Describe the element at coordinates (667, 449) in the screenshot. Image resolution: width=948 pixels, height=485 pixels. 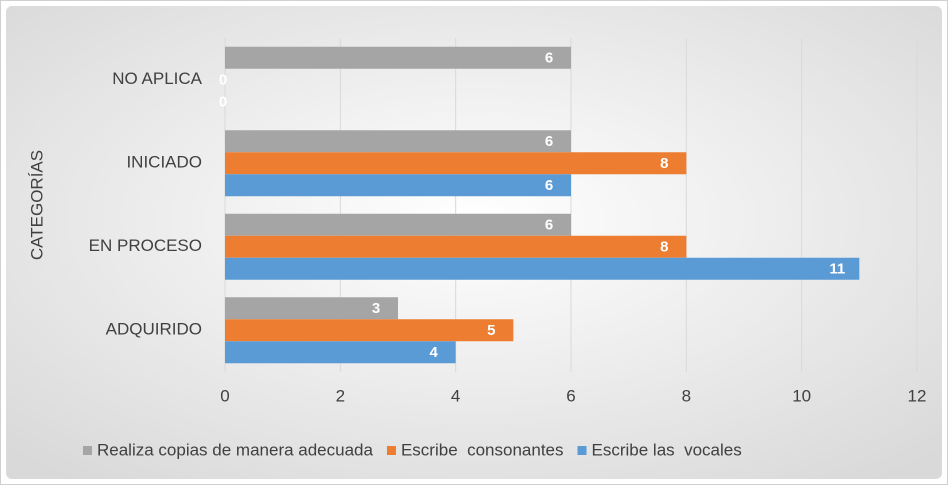
I see `legend-label: Escribe las vocales` at that location.